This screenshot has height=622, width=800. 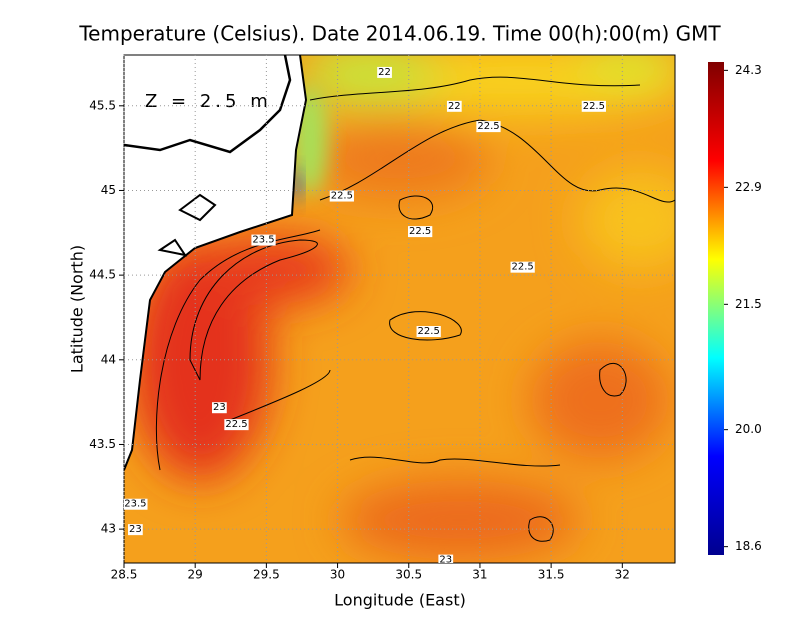 What do you see at coordinates (716, 308) in the screenshot?
I see `colorbar` at bounding box center [716, 308].